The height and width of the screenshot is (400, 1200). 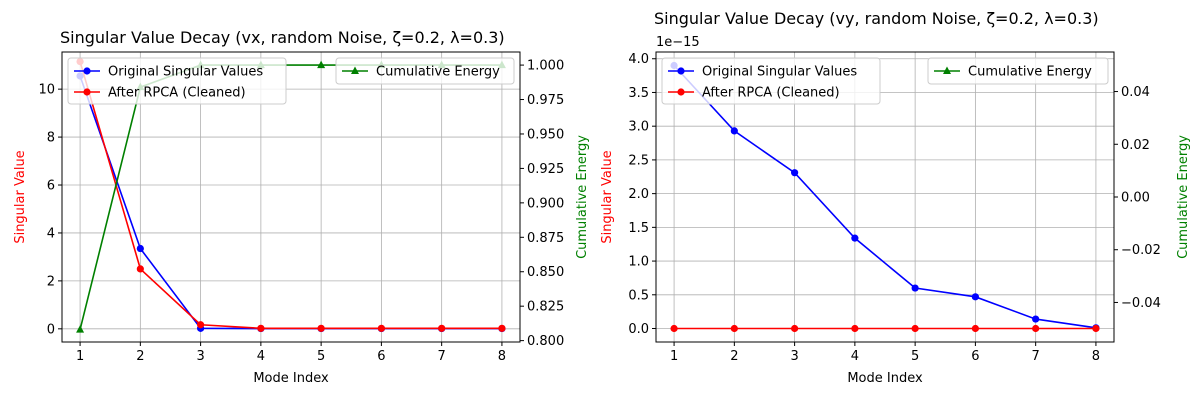 I want to click on y2-tick-label: 0.800, so click(x=545, y=341).